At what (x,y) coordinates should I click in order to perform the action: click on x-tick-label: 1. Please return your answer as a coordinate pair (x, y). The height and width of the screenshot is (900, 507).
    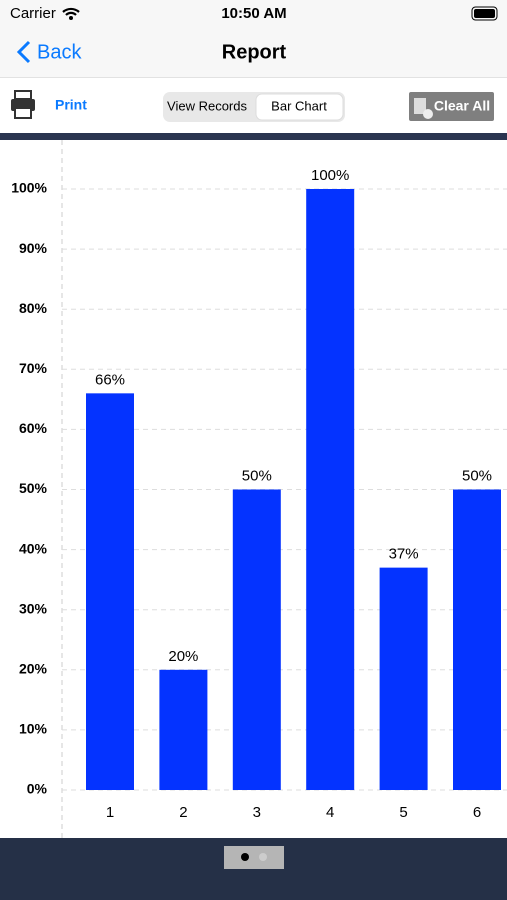
    Looking at the image, I should click on (110, 812).